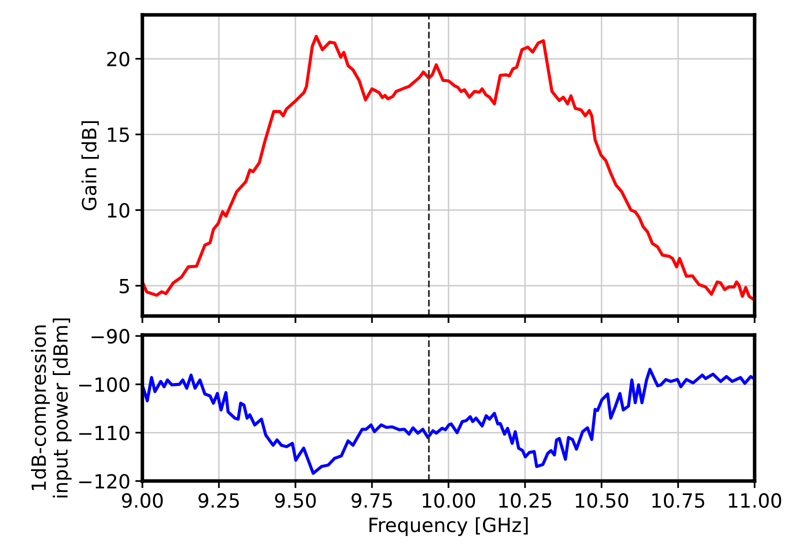  I want to click on y-tick-label: 5, so click(124, 286).